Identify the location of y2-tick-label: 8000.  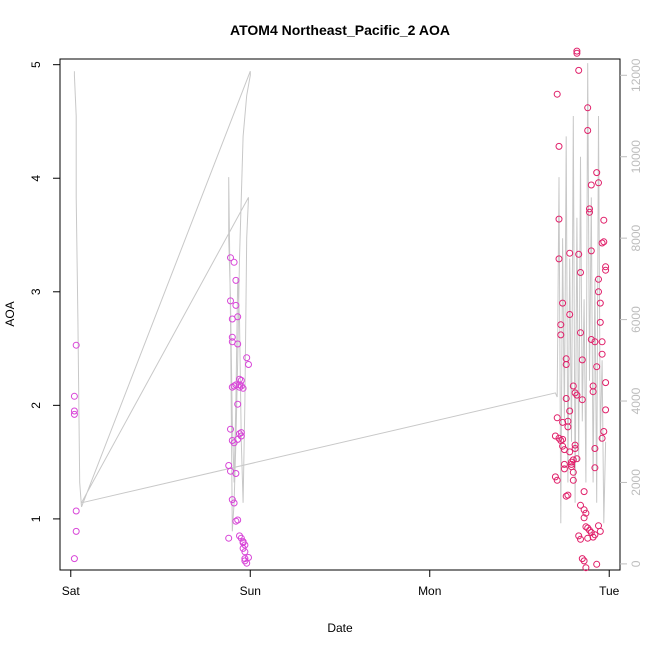
(636, 237).